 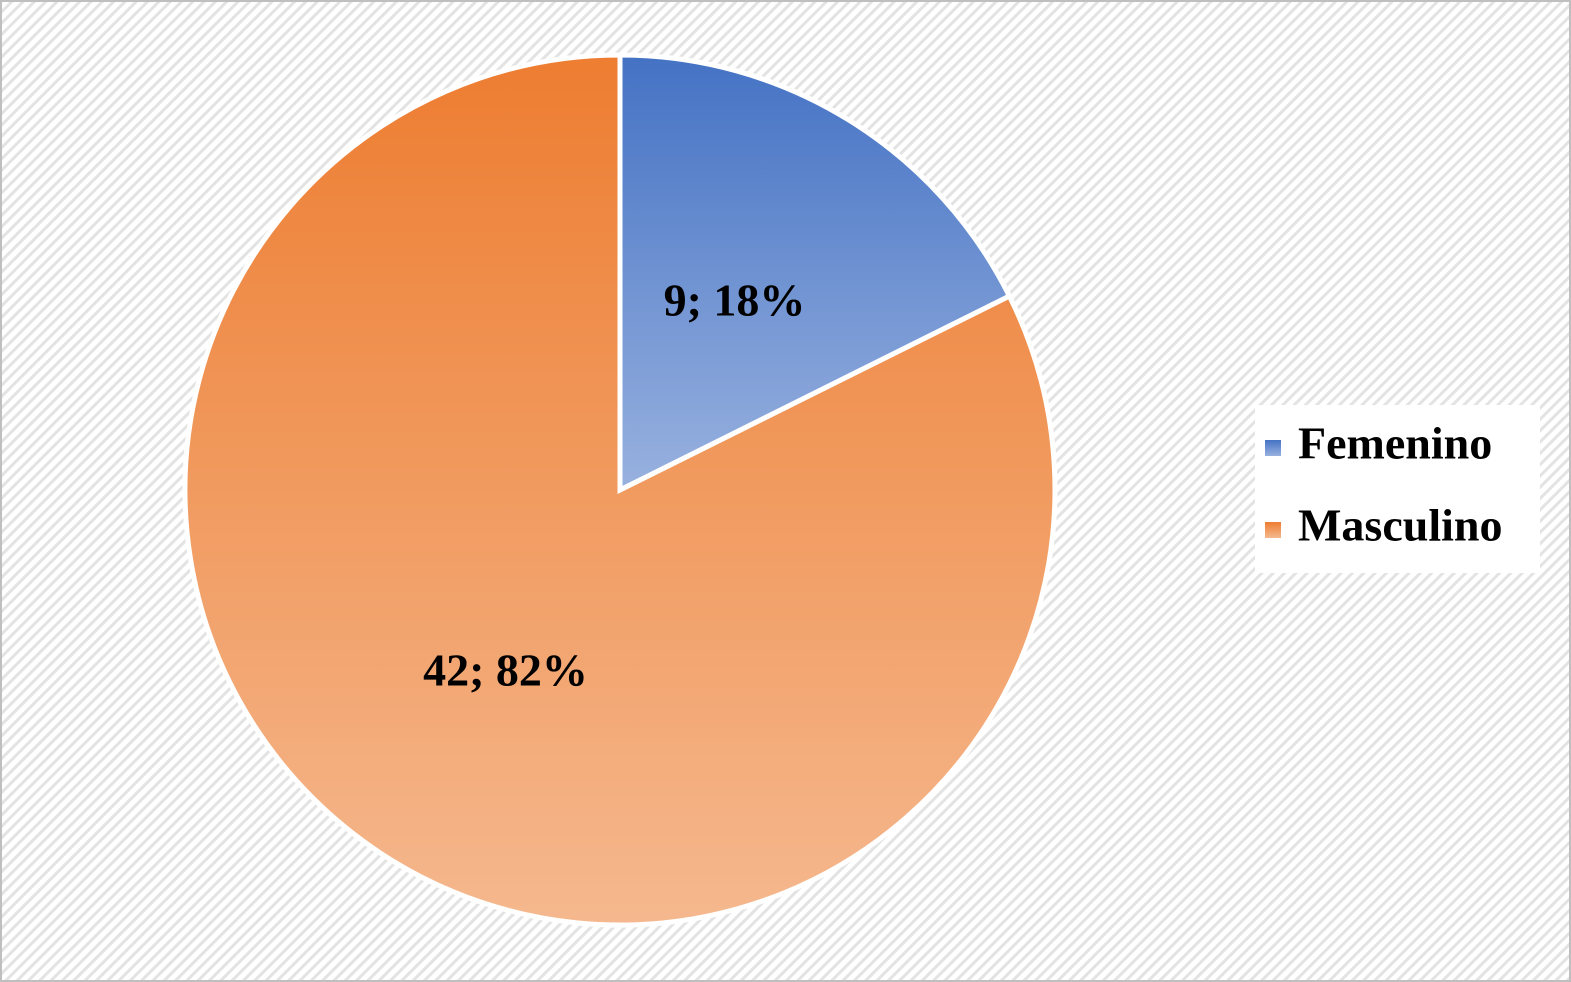 What do you see at coordinates (815, 273) in the screenshot?
I see `pie-slice` at bounding box center [815, 273].